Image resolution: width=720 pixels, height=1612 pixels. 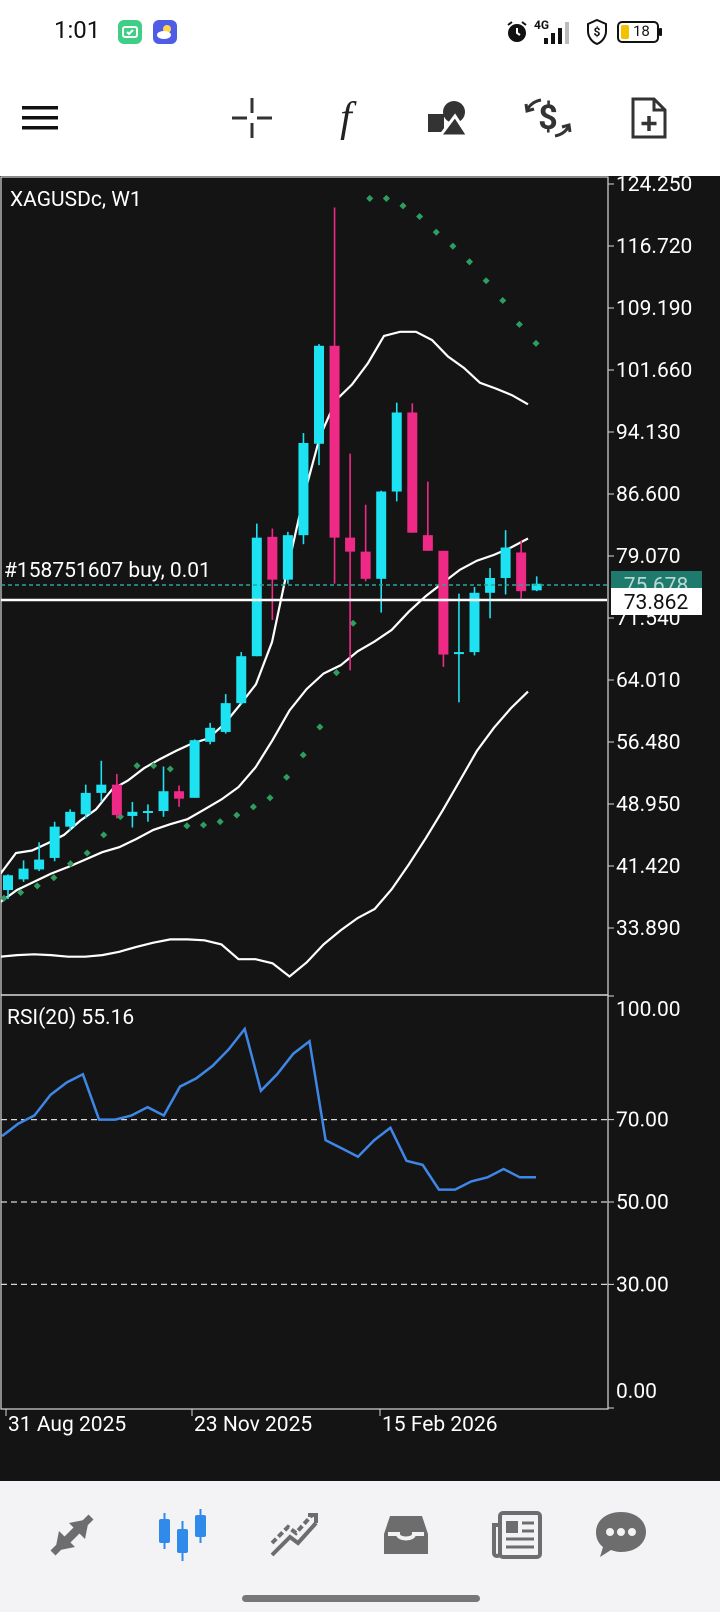 What do you see at coordinates (648, 681) in the screenshot?
I see `price-label: 64.010` at bounding box center [648, 681].